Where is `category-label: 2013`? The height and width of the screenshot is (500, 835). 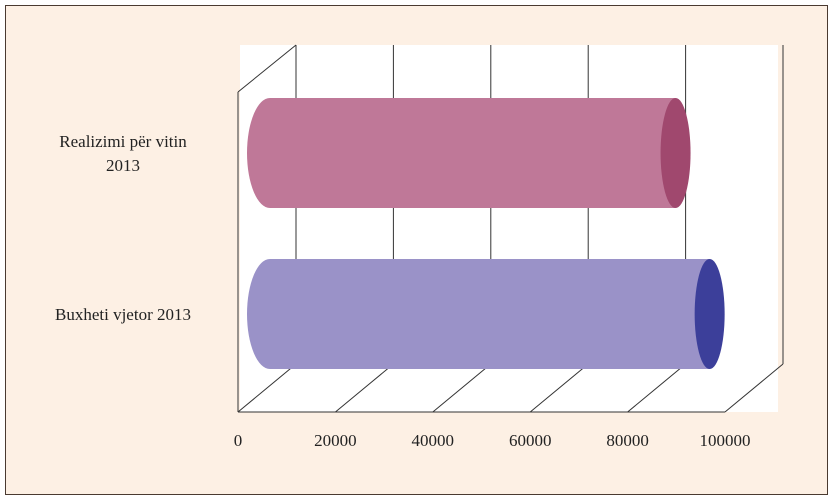 category-label: 2013 is located at coordinates (123, 165).